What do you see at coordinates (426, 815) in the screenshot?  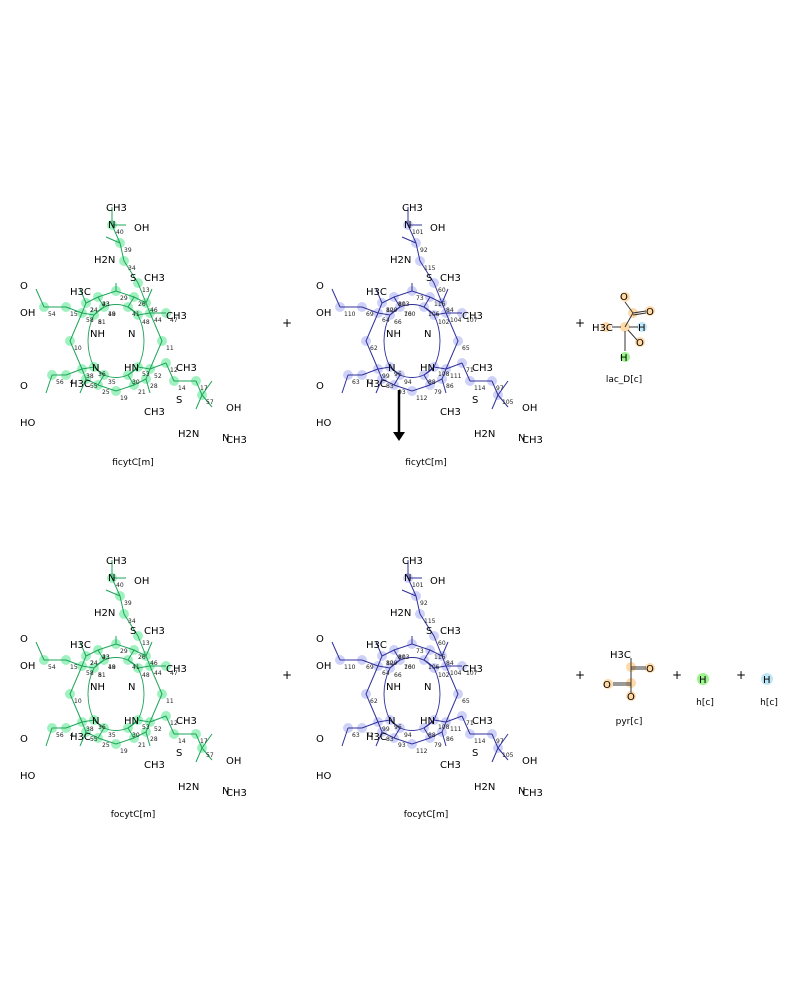 I see `caption-focytC-2: focytC[m]` at bounding box center [426, 815].